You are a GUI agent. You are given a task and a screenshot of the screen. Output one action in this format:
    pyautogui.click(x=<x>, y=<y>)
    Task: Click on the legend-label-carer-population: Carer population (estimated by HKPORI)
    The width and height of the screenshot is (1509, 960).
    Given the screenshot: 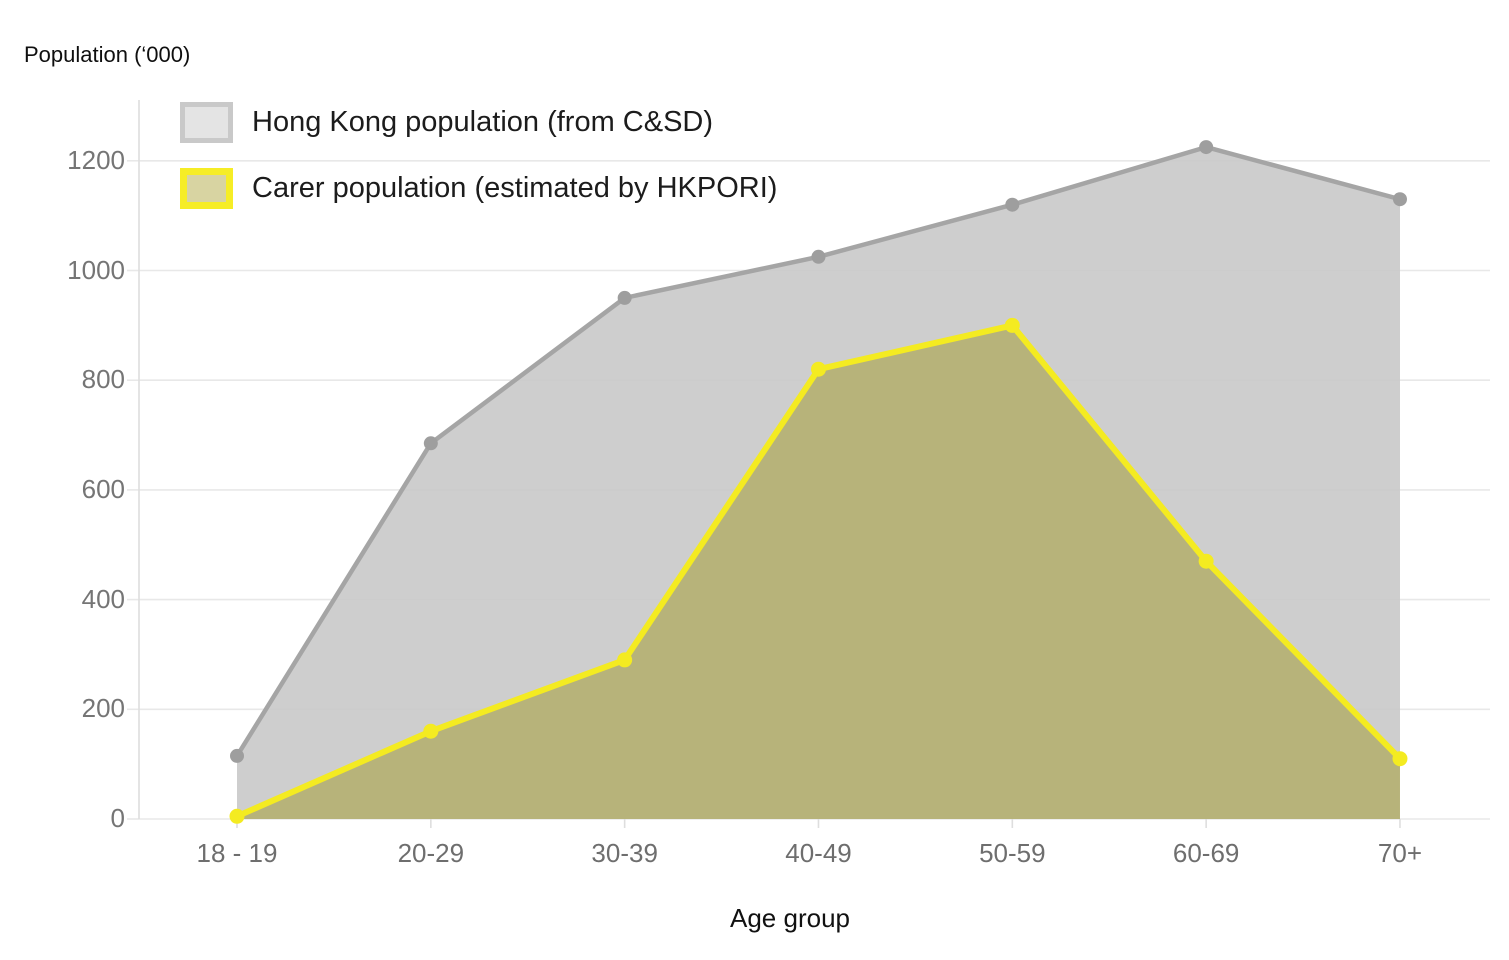 What is the action you would take?
    pyautogui.click(x=515, y=188)
    